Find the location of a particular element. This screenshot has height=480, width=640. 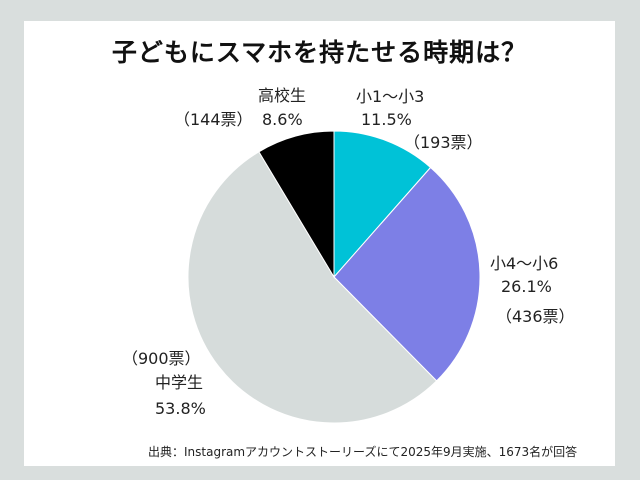

label-count-4: （144票） is located at coordinates (213, 119).